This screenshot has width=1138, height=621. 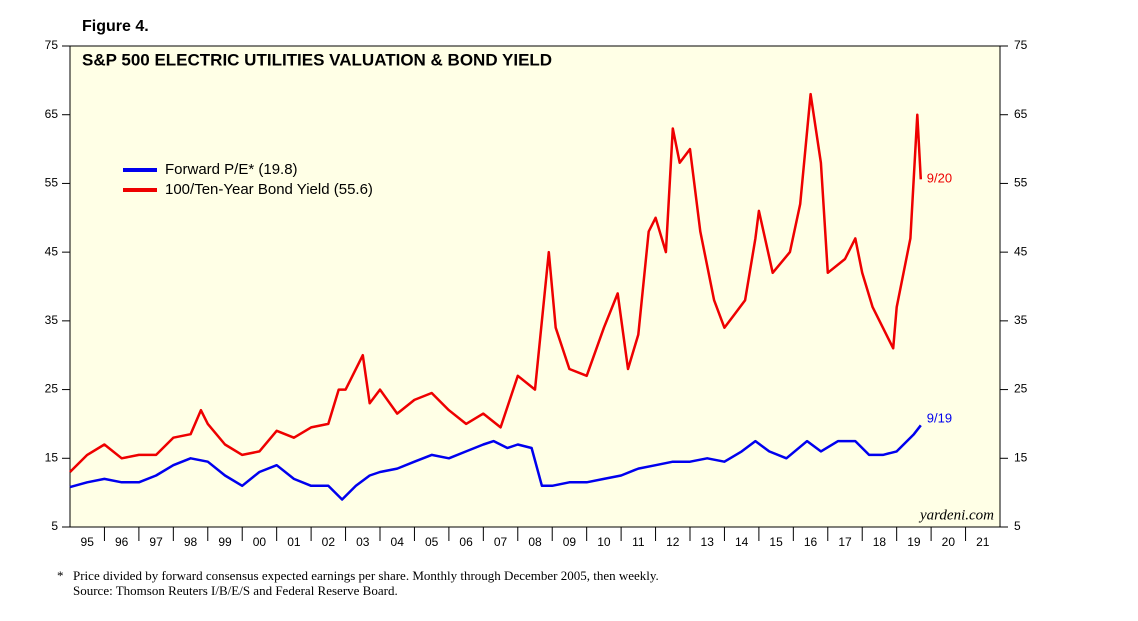 What do you see at coordinates (269, 189) in the screenshot?
I see `legend-label: 100/Ten-Year Bond Yield (55.6)` at bounding box center [269, 189].